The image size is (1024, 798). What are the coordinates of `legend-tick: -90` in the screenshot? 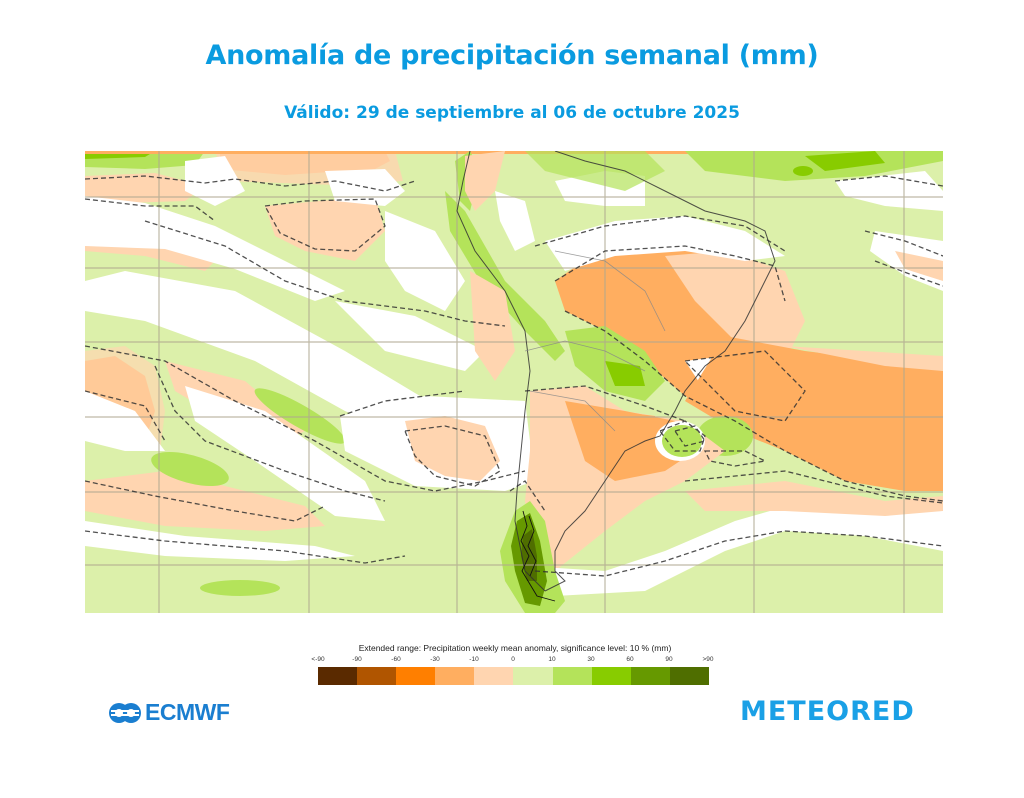 It's located at (357, 659).